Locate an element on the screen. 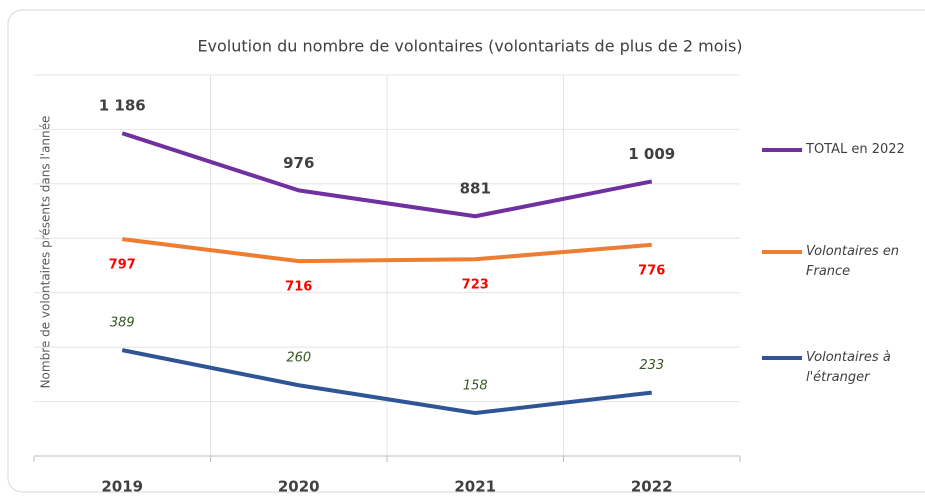  data-label: 797 is located at coordinates (122, 265).